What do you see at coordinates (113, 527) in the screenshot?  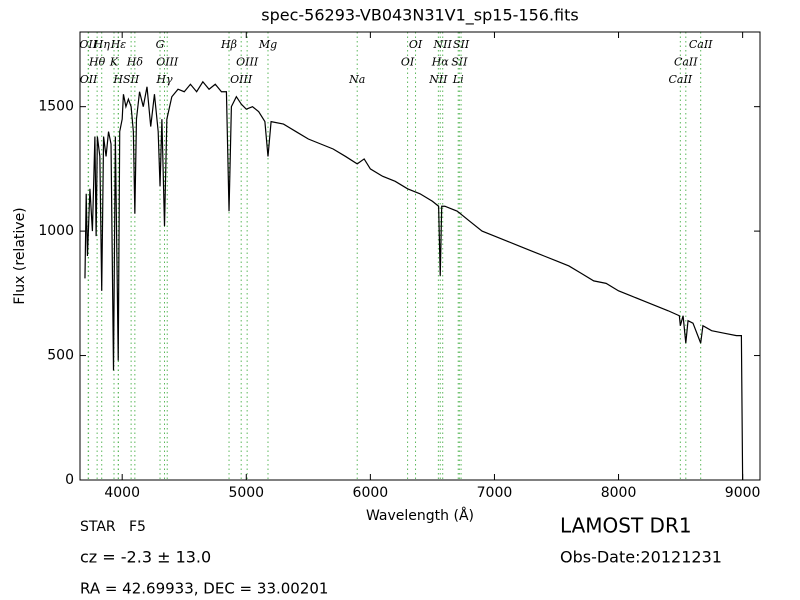 I see `object-class: STAR F5` at bounding box center [113, 527].